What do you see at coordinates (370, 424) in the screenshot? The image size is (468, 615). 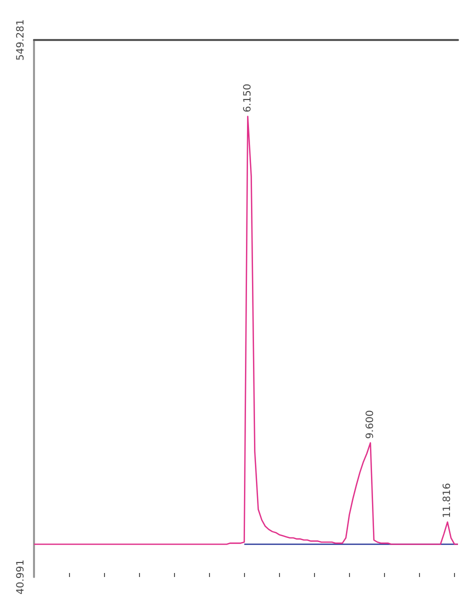 I see `annotation: 9.600` at bounding box center [370, 424].